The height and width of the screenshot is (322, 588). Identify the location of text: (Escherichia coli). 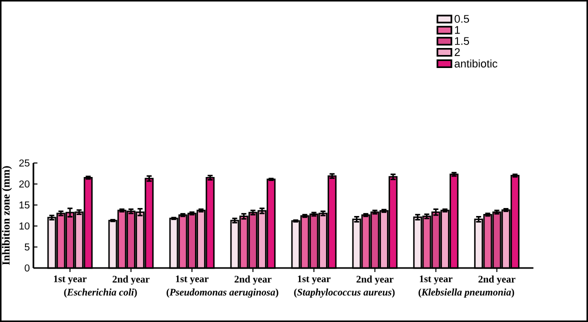
(100, 293).